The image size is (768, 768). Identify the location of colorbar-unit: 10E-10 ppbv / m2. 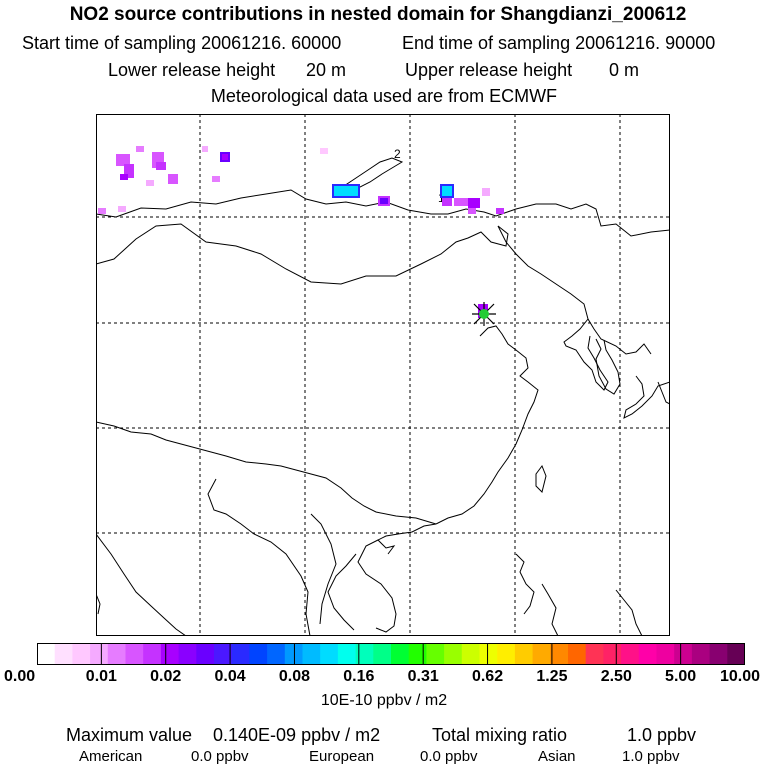
(384, 700).